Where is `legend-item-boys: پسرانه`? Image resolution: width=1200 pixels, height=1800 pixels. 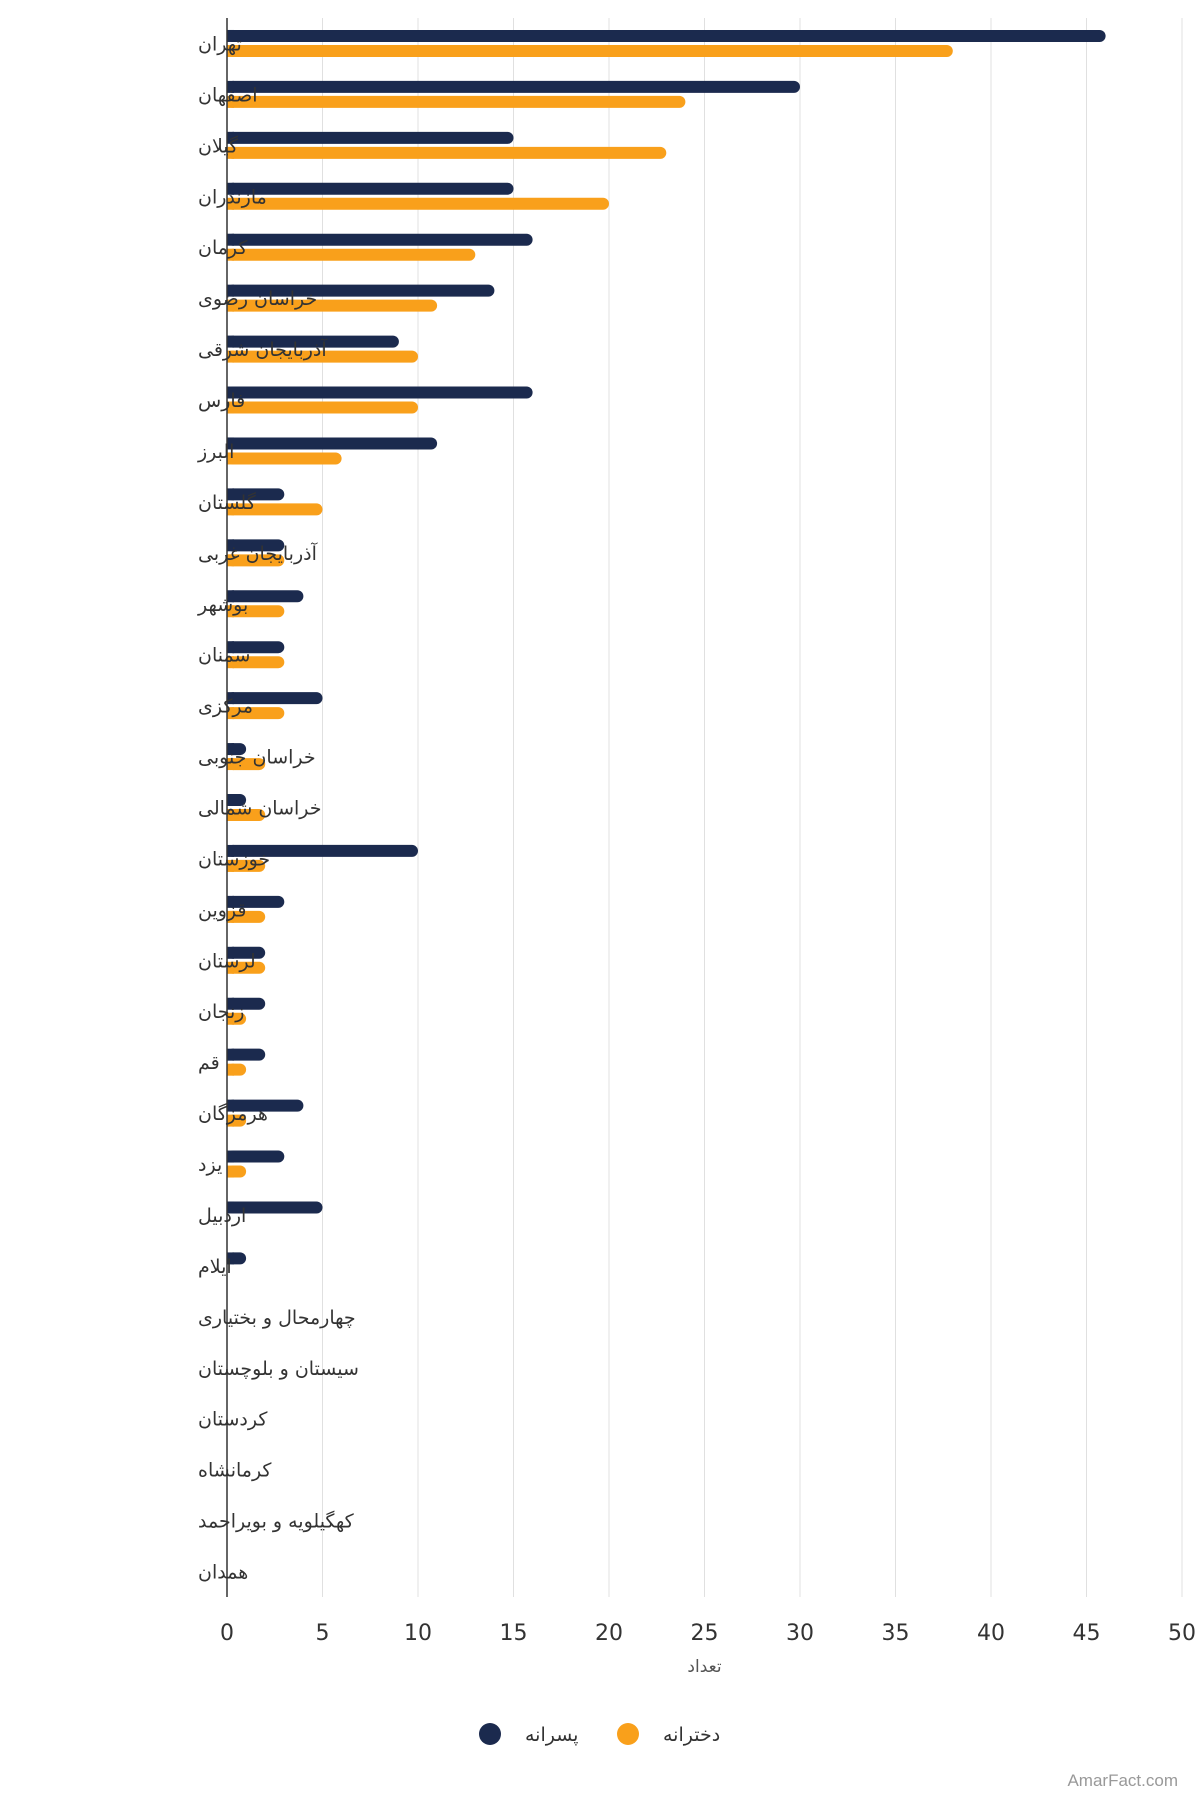 legend-item-boys: پسرانه is located at coordinates (528, 1734).